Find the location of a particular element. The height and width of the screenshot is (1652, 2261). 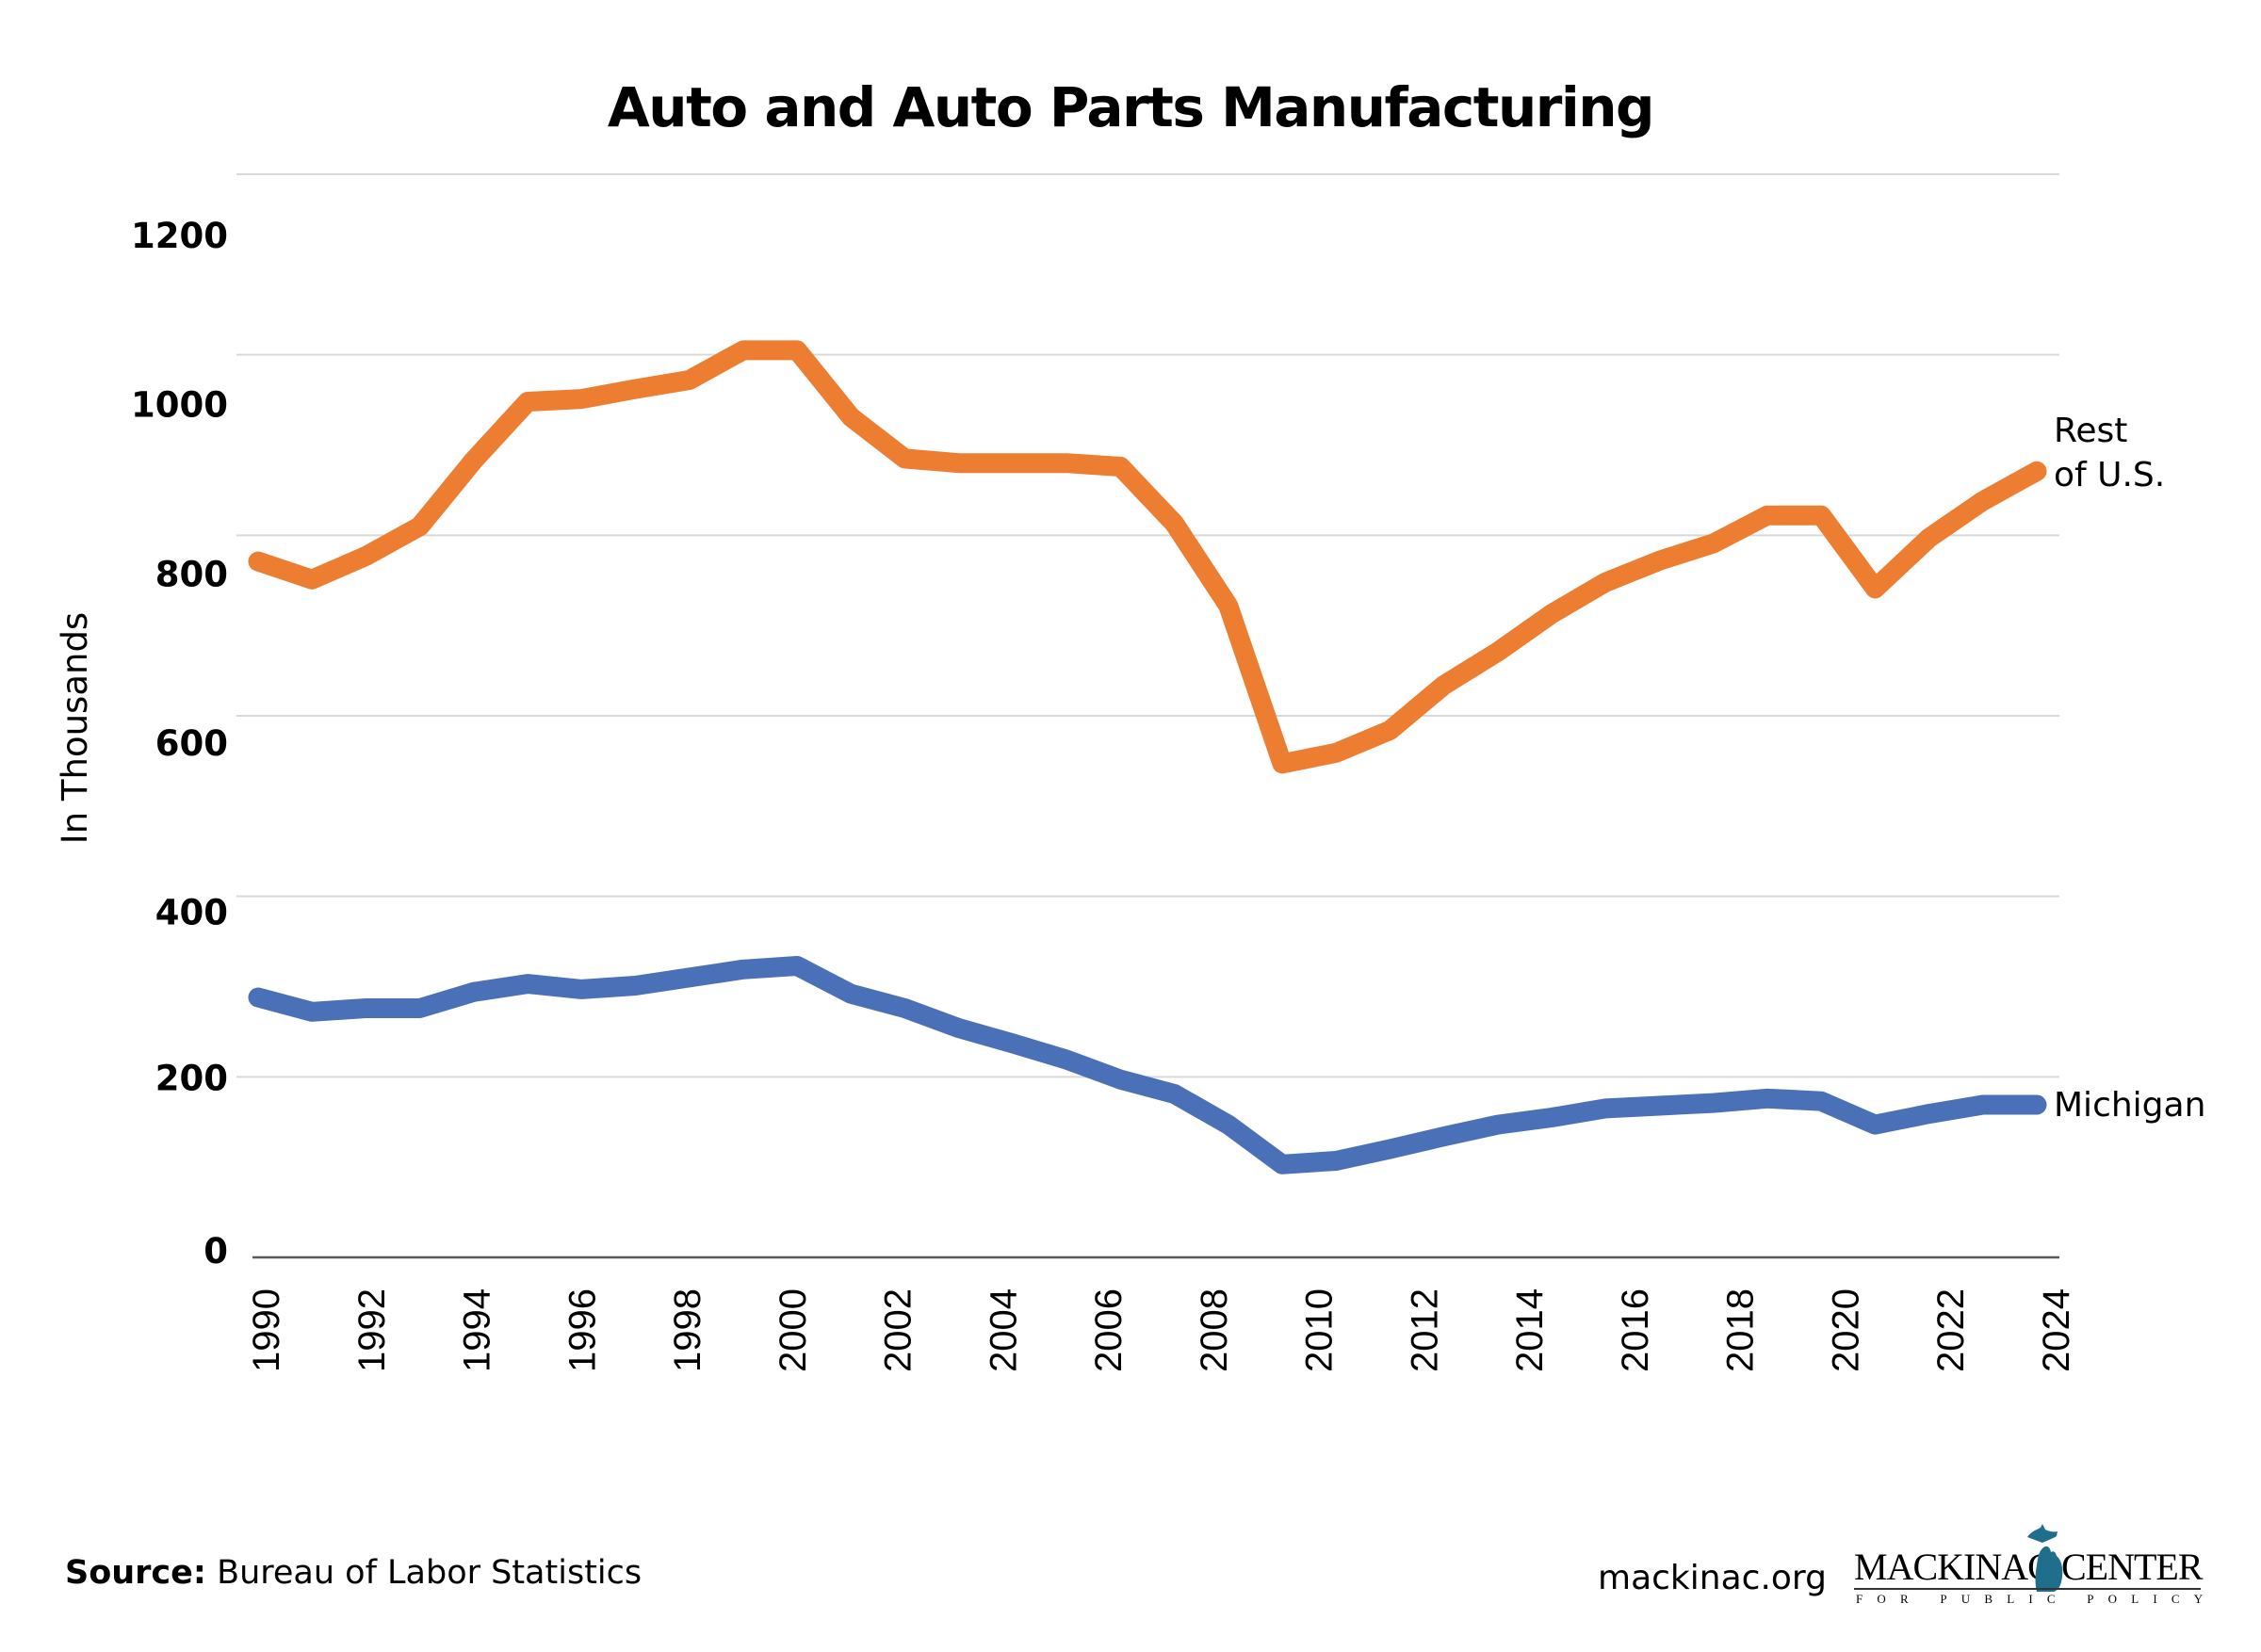

x-tick-label: 2004 is located at coordinates (1003, 1330).